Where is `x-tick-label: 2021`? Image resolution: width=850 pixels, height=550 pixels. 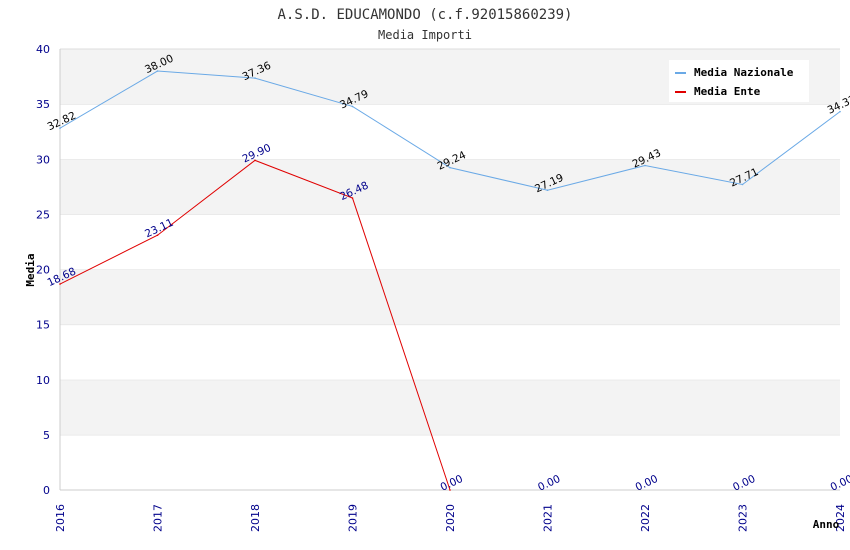
x-tick-label: 2021 is located at coordinates (548, 518).